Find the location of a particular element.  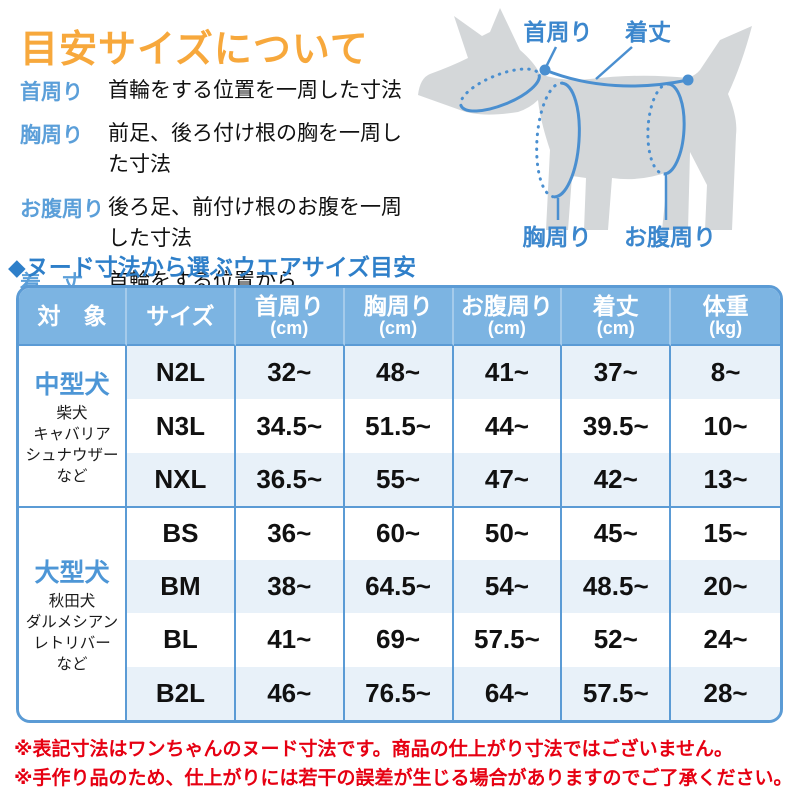

section-header: ◆ヌード寸法から選ぶウエアサイズ目安 is located at coordinates (212, 267).